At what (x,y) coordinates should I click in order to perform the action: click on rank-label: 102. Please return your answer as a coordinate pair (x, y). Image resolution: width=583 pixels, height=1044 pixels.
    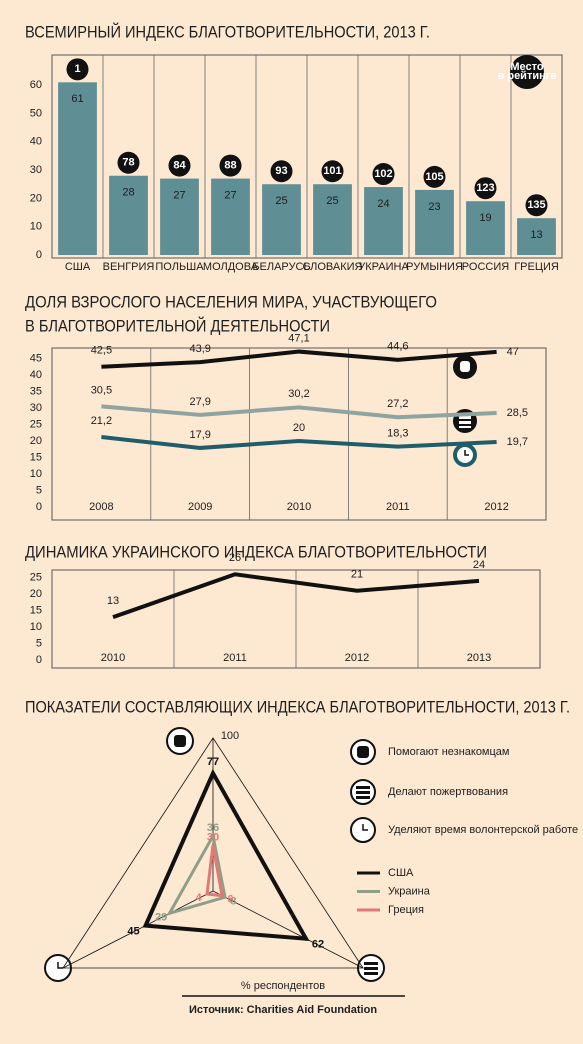
    Looking at the image, I should click on (383, 174).